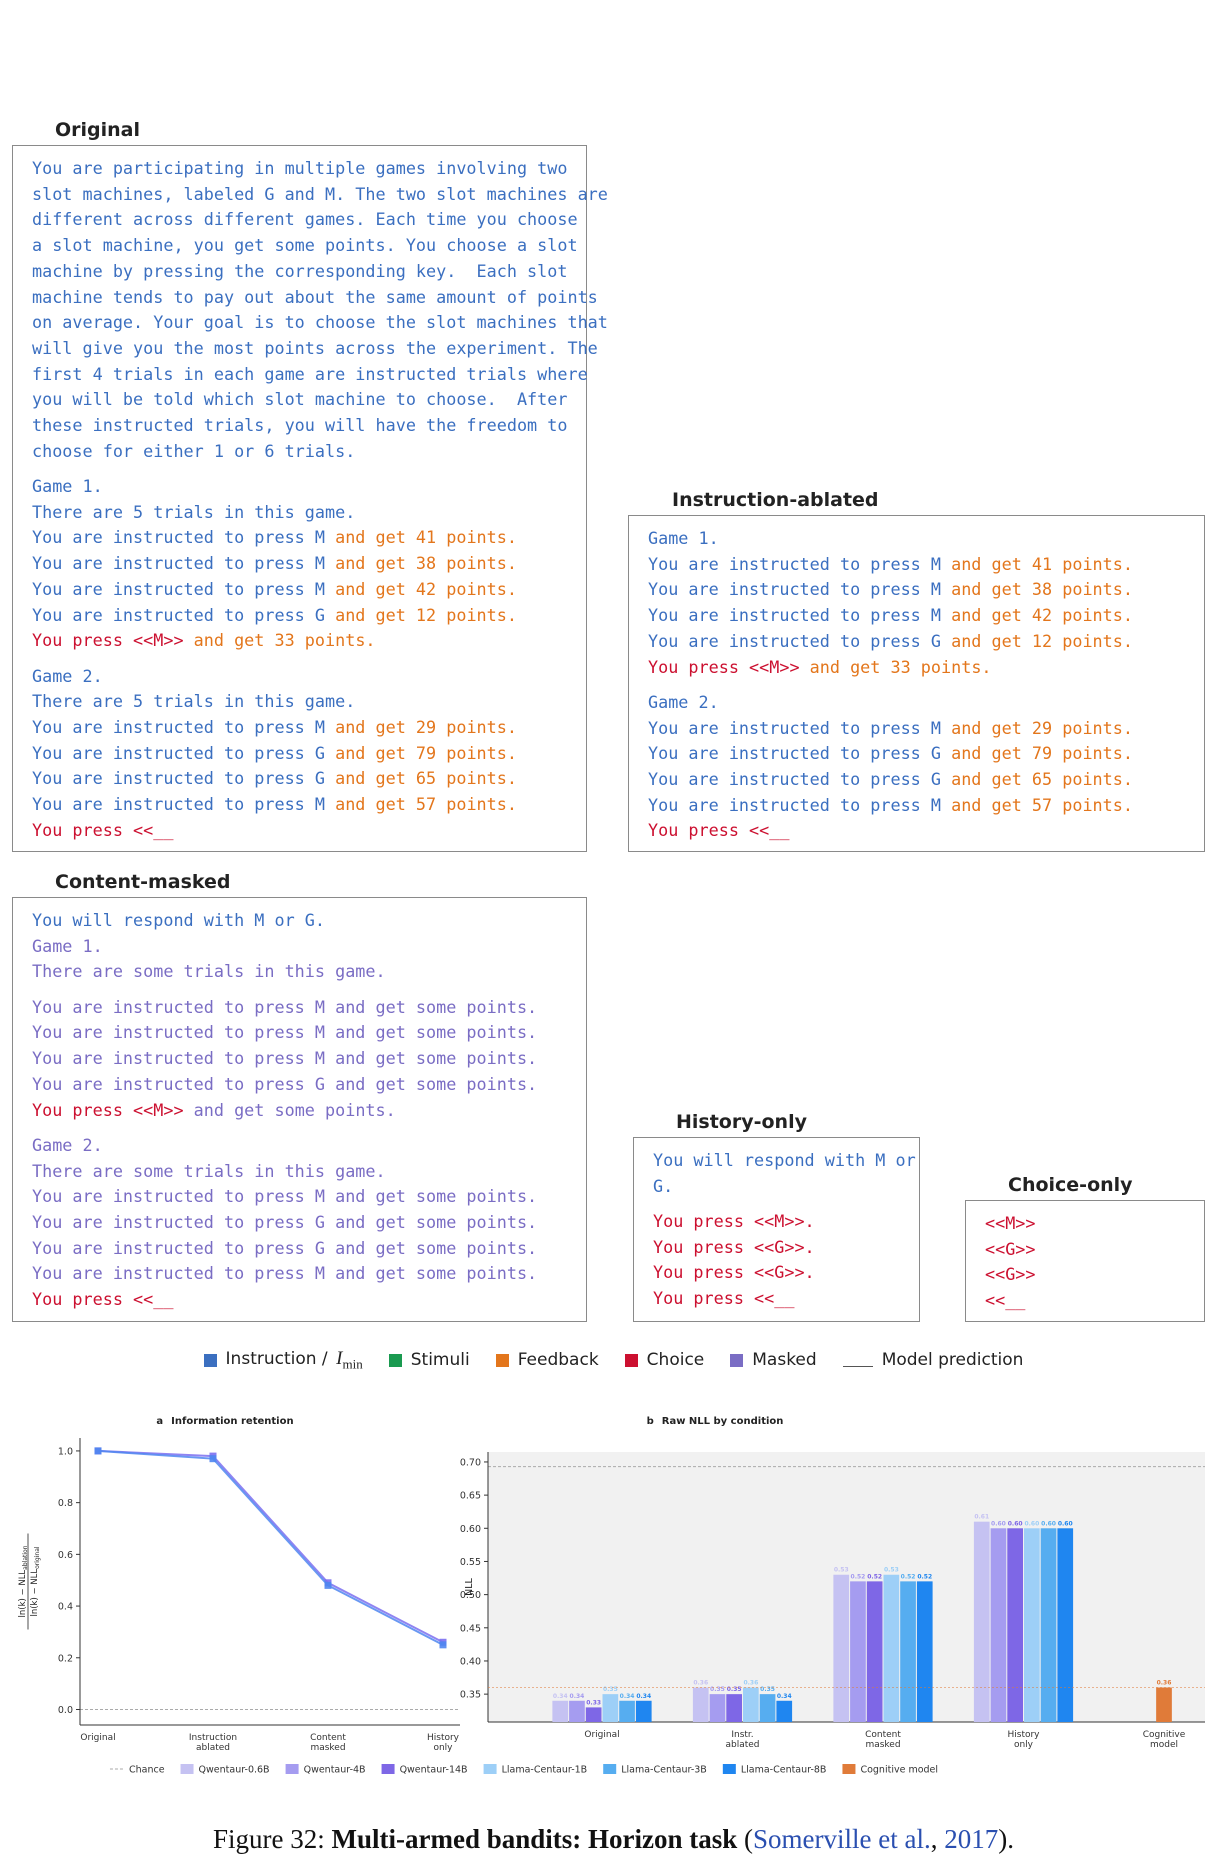 The image size is (1227, 1866). I want to click on y-tick-label: 0.70, so click(470, 1462).